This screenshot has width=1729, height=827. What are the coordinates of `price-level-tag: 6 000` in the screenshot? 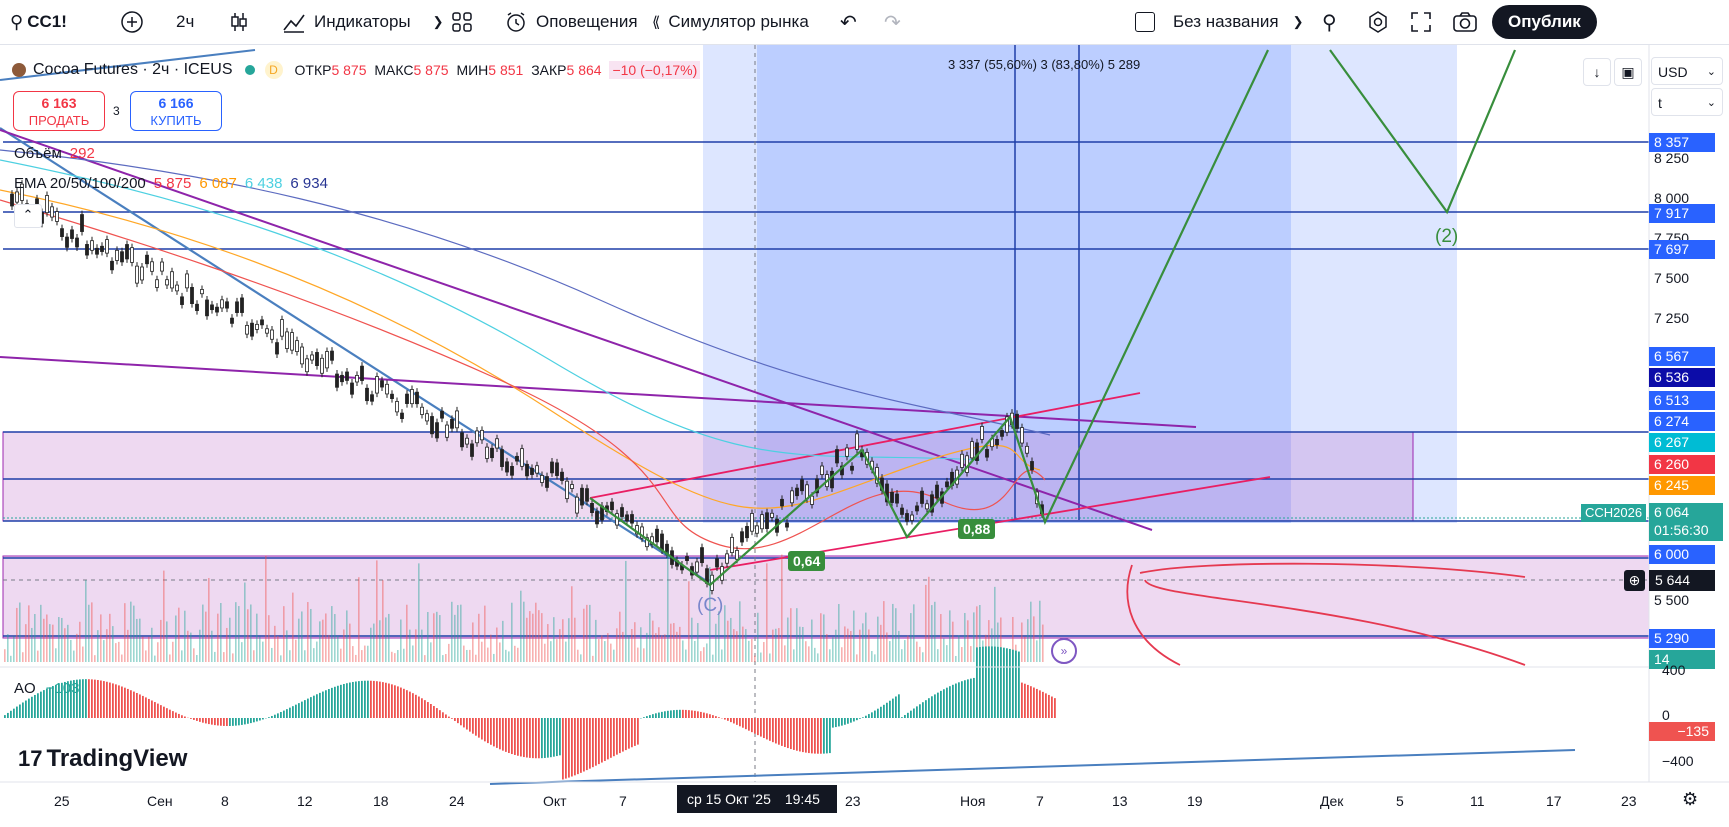 It's located at (1682, 554).